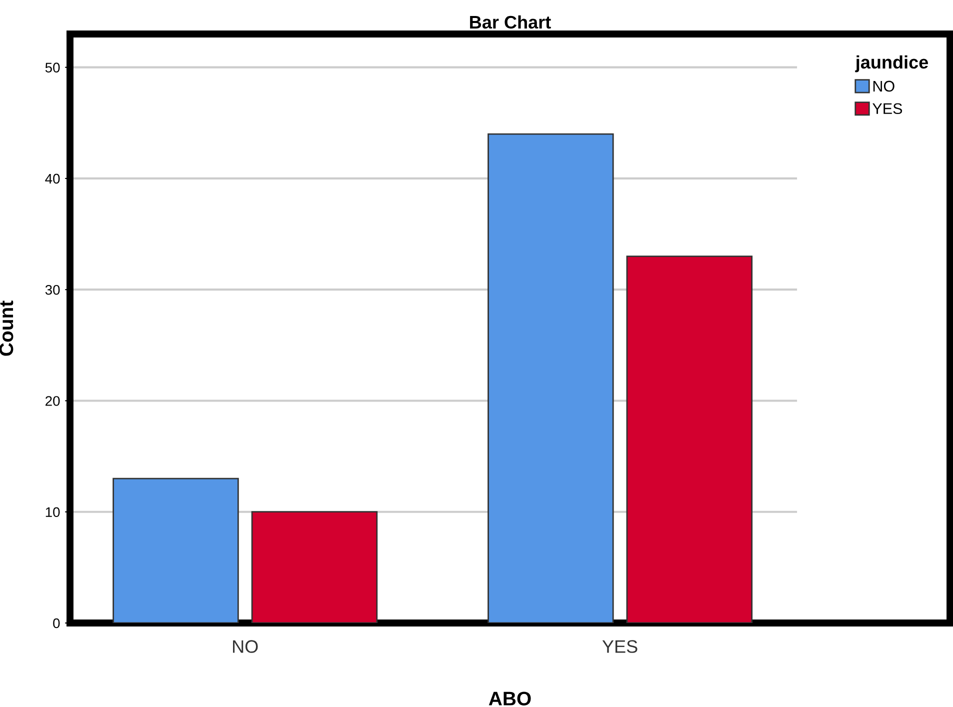 The width and height of the screenshot is (953, 707). I want to click on y-tick-label: 10, so click(53, 512).